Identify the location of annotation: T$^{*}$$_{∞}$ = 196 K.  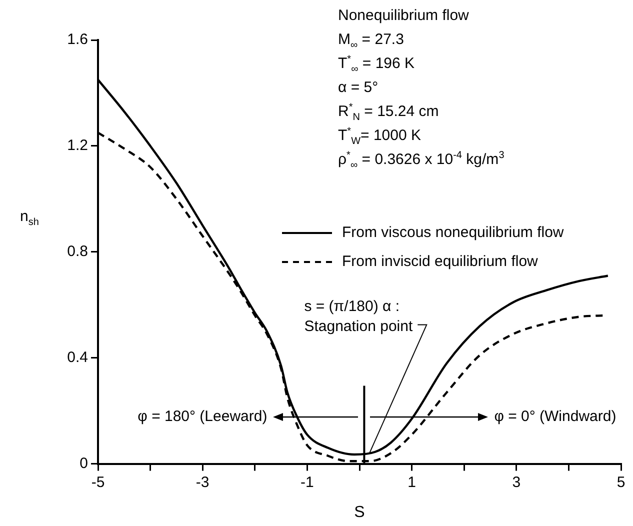
(376, 64).